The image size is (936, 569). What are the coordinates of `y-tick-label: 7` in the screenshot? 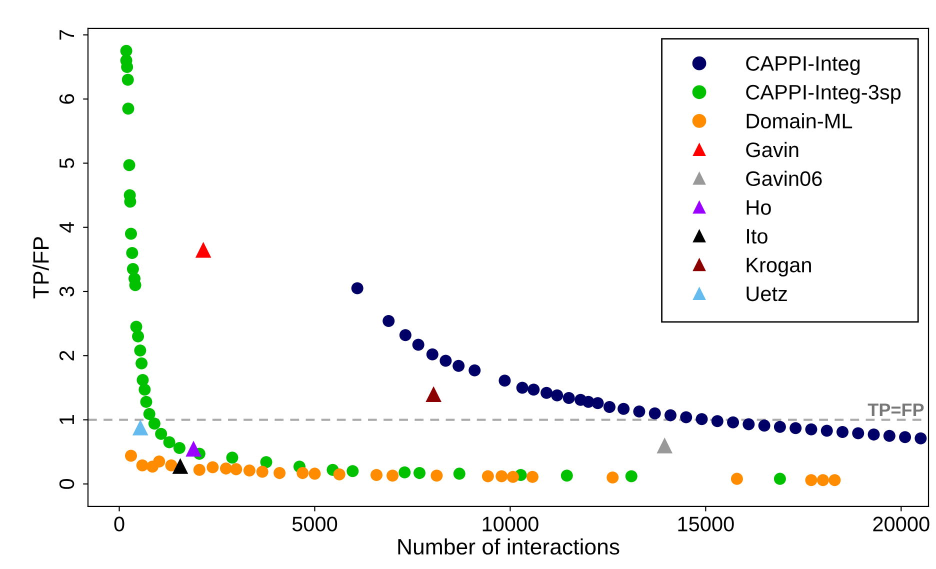 It's located at (67, 35).